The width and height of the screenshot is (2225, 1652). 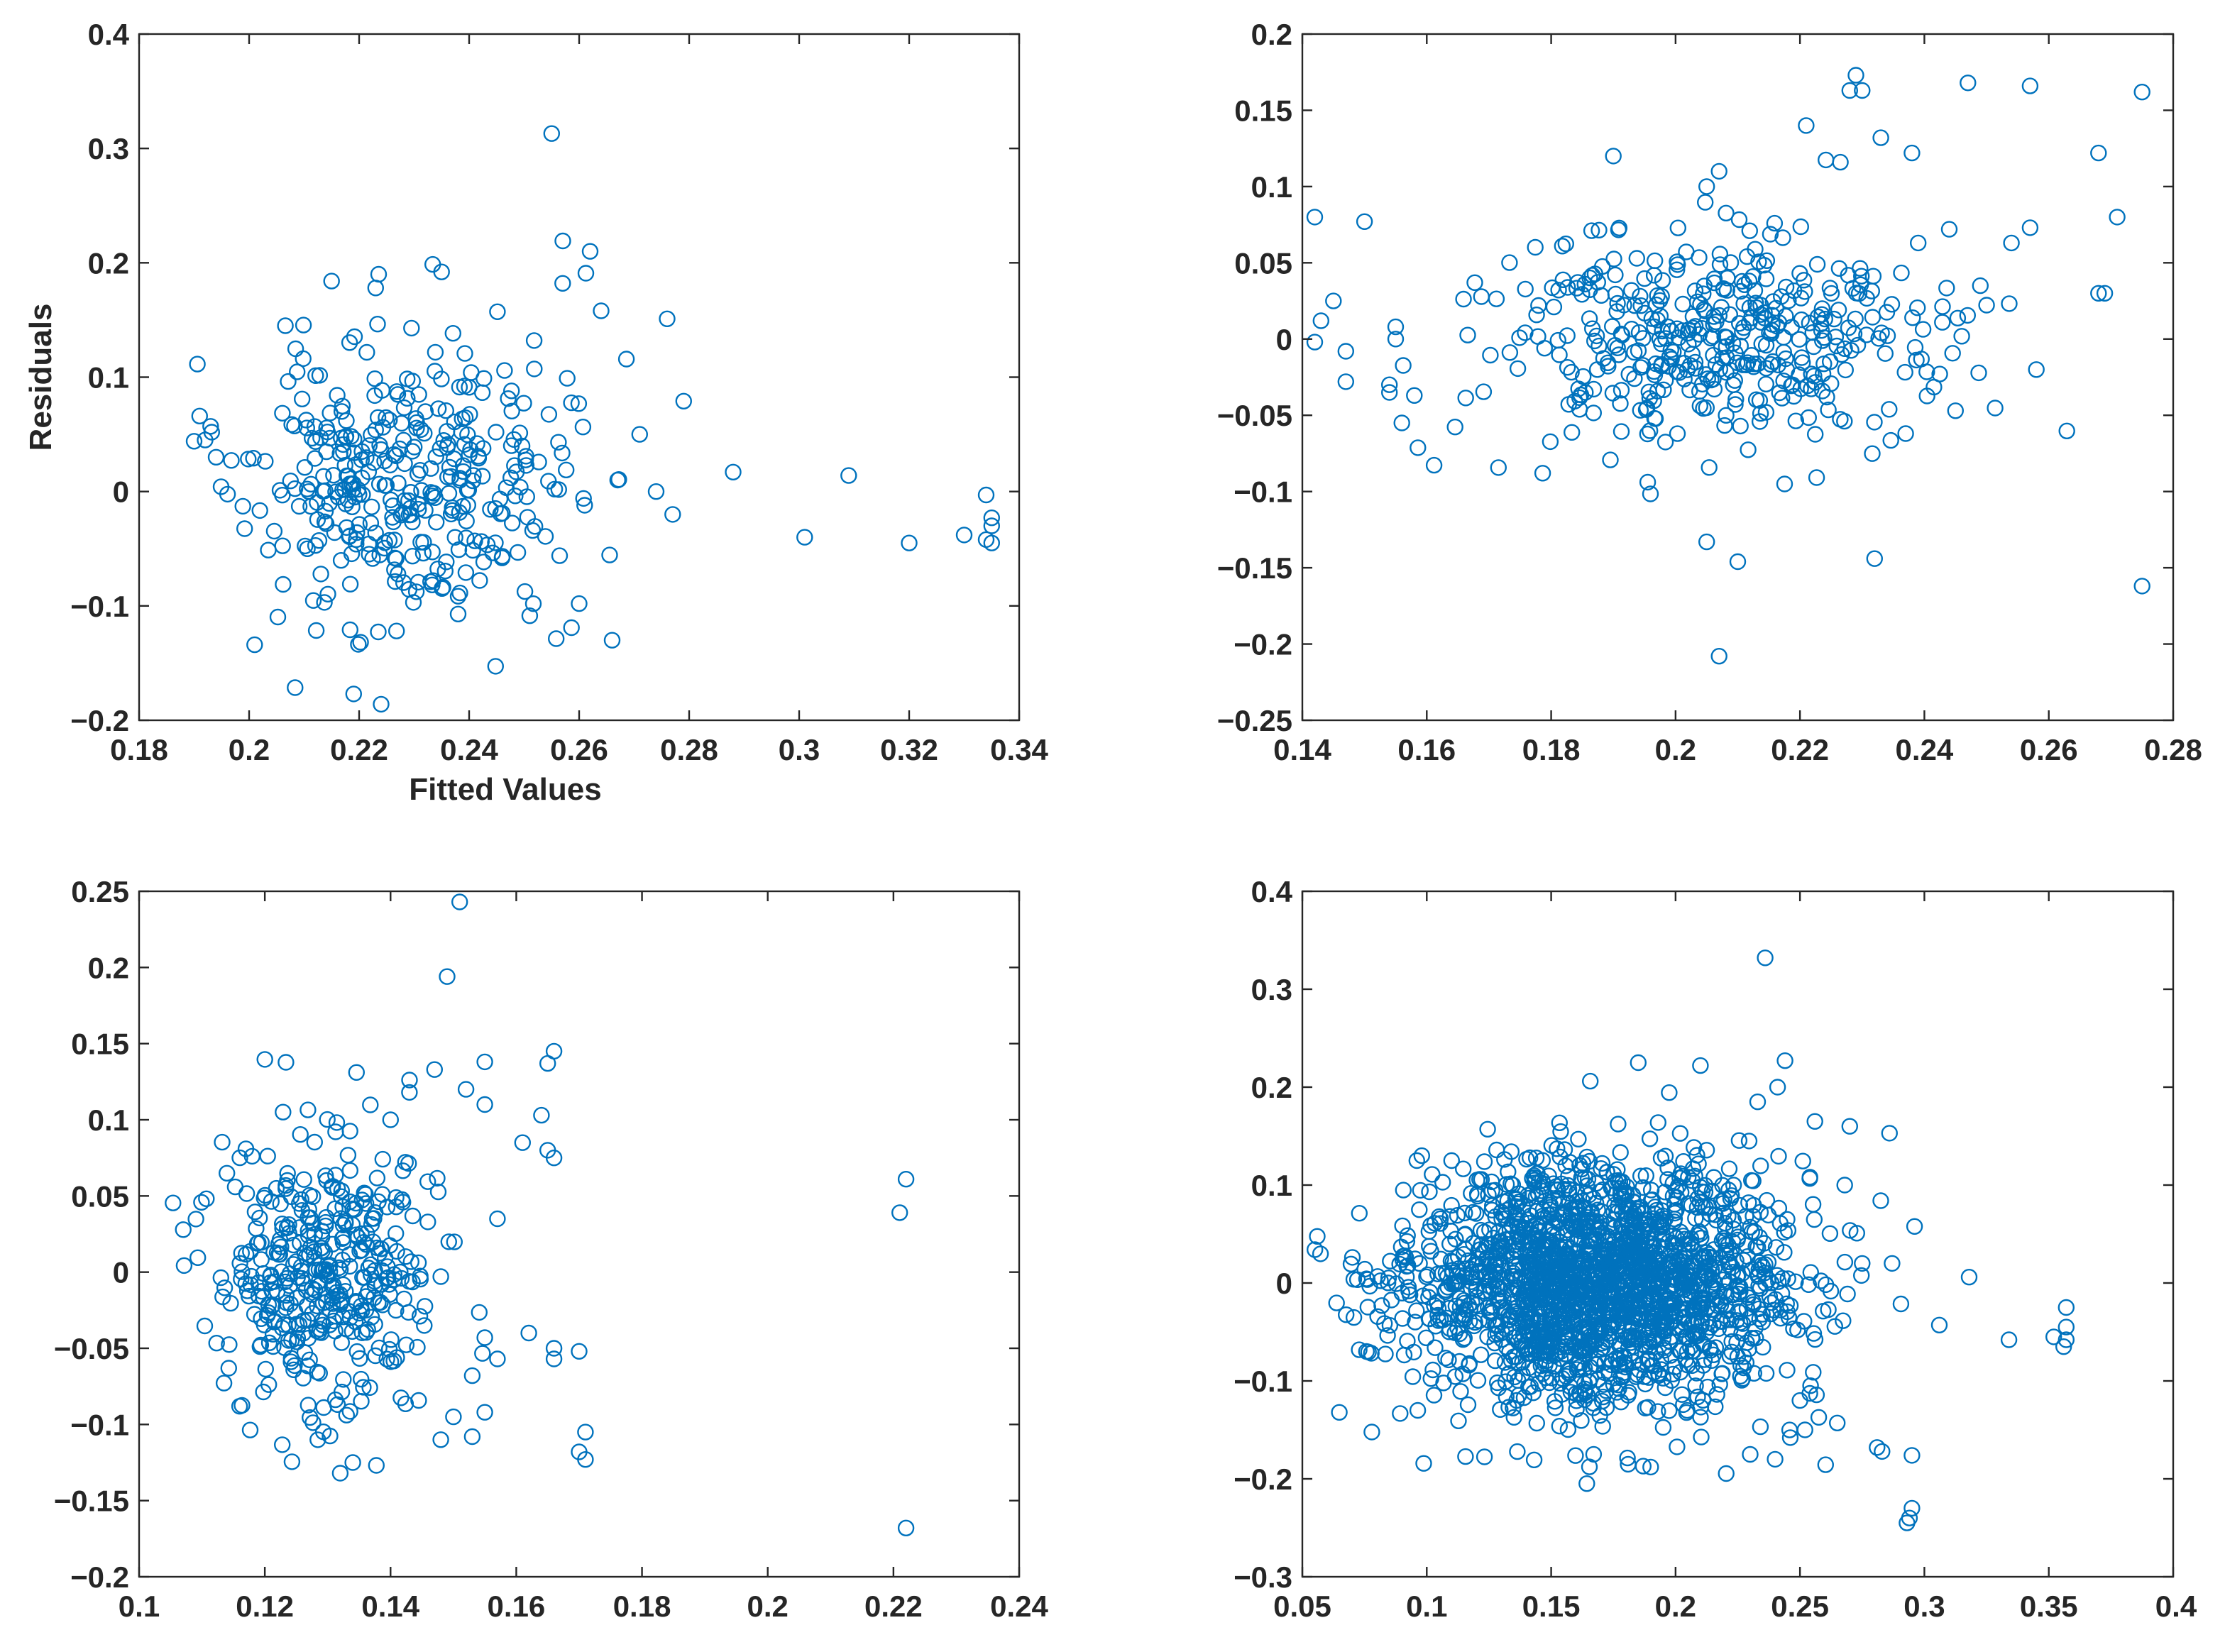 What do you see at coordinates (1551, 749) in the screenshot?
I see `x-tick-label: 0.18` at bounding box center [1551, 749].